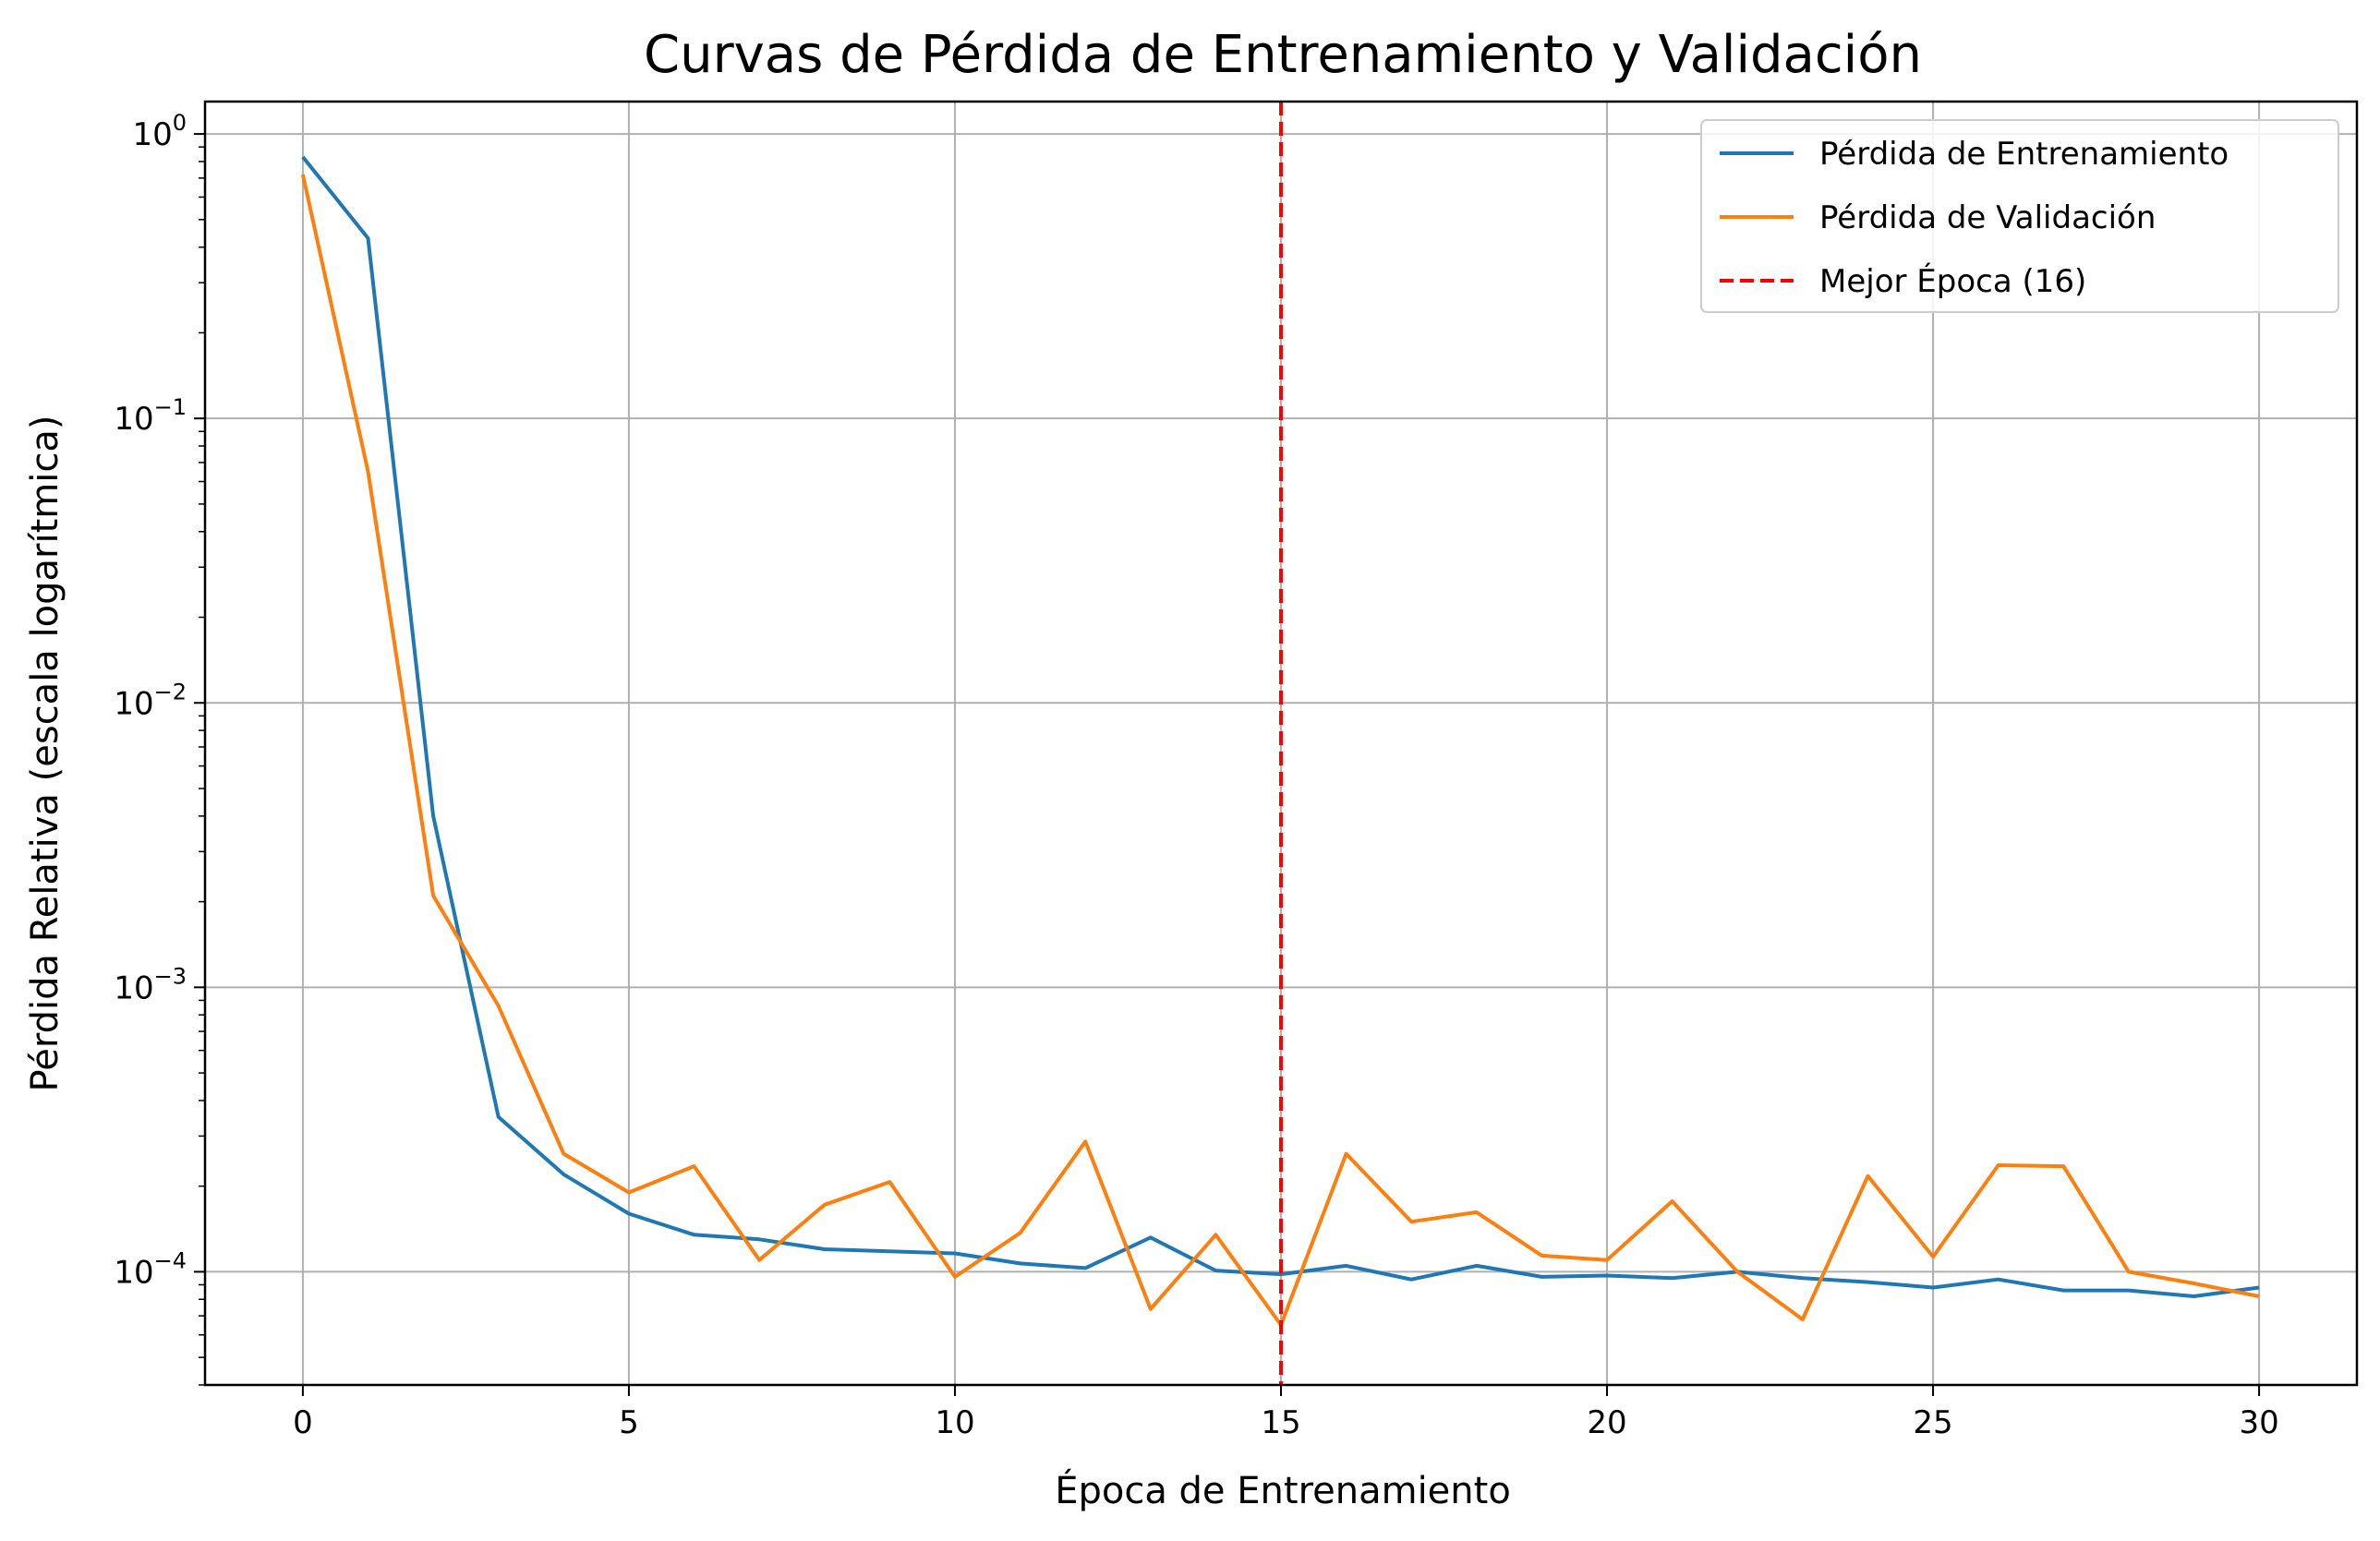 Image resolution: width=2380 pixels, height=1541 pixels. Describe the element at coordinates (150, 1269) in the screenshot. I see `y-tick-label: 10⁻⁴` at that location.